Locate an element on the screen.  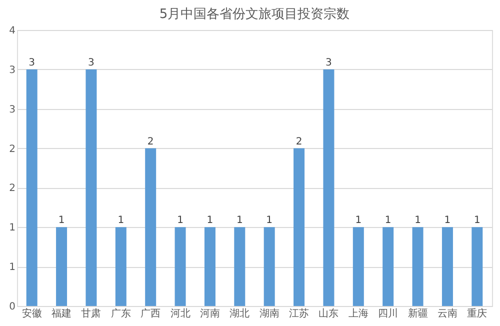
x-tick-label: 重庆 is located at coordinates (477, 314).